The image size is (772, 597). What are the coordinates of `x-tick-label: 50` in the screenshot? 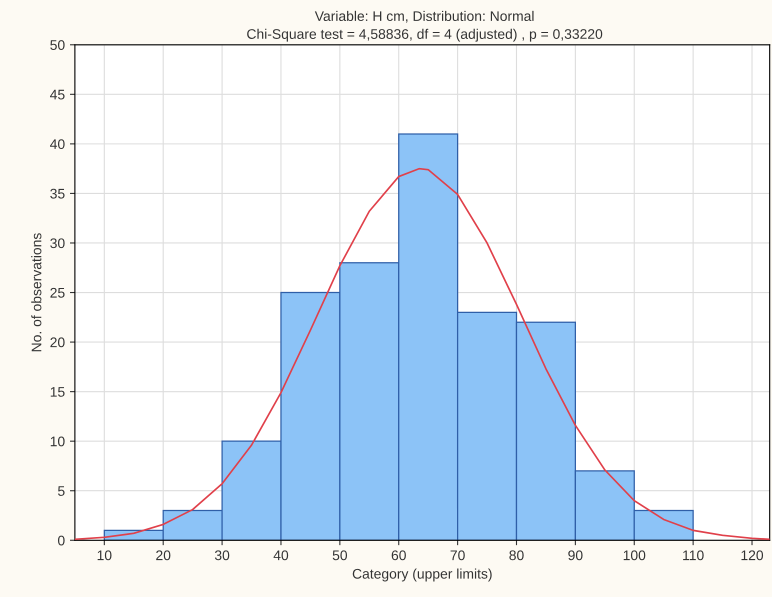 It's located at (340, 555).